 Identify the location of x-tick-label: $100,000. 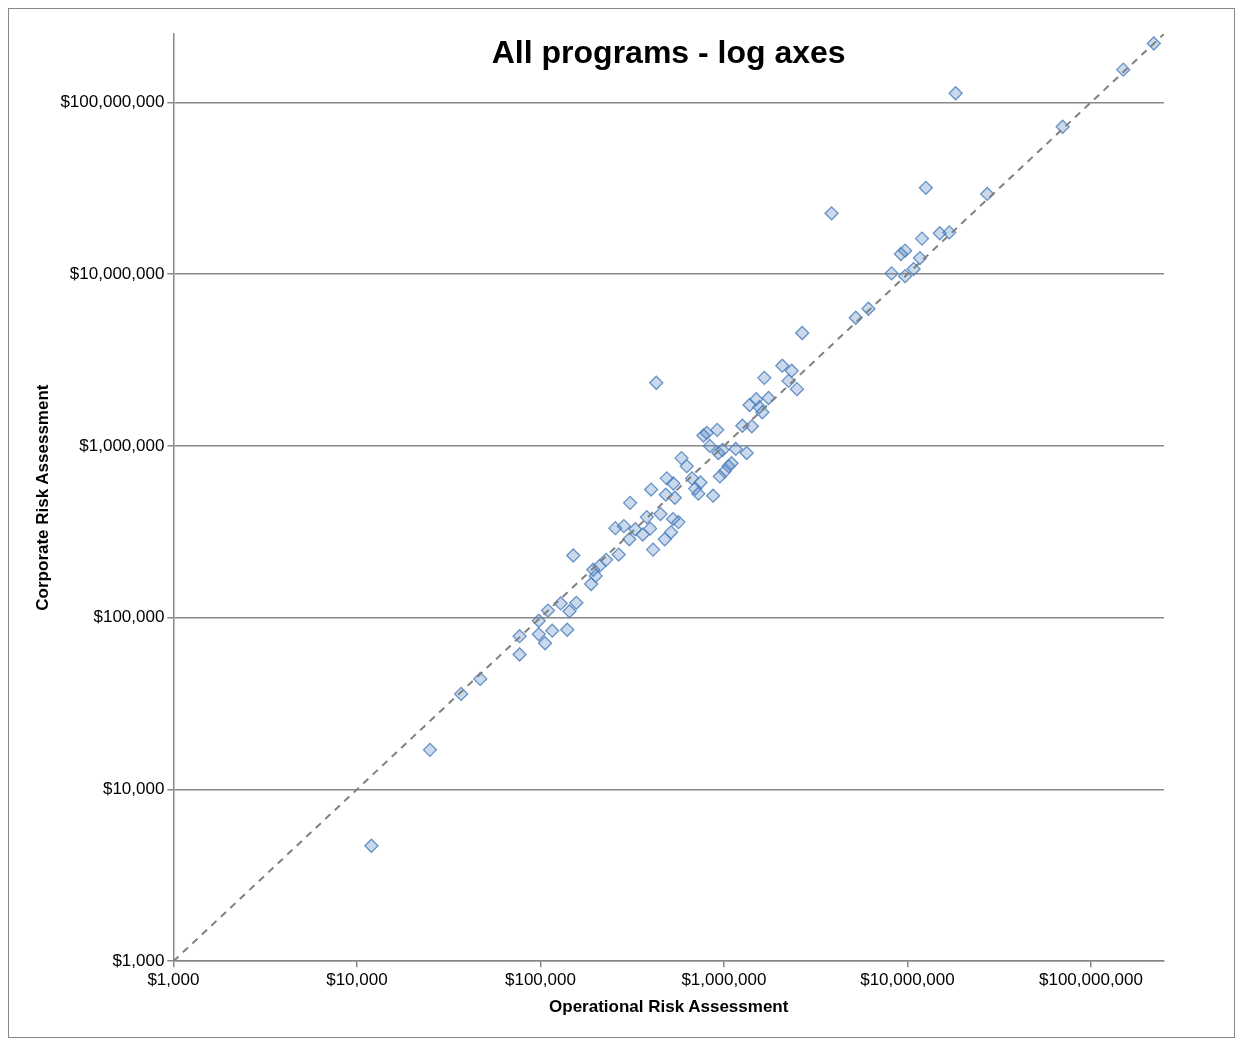
(540, 980).